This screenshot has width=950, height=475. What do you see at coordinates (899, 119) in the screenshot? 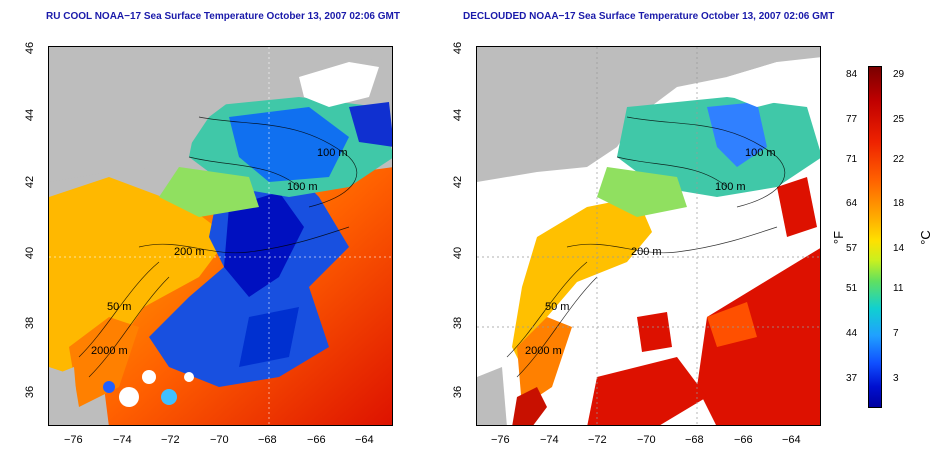
I see `c-tick: 25` at bounding box center [899, 119].